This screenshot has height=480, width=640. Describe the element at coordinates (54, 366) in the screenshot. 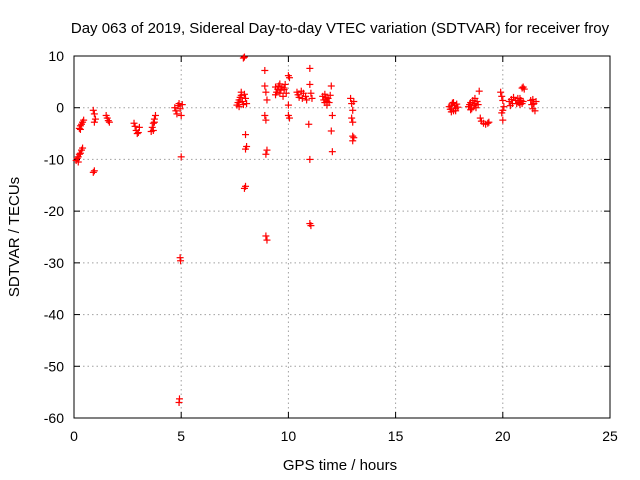

I see `y-tick-label: -50` at that location.